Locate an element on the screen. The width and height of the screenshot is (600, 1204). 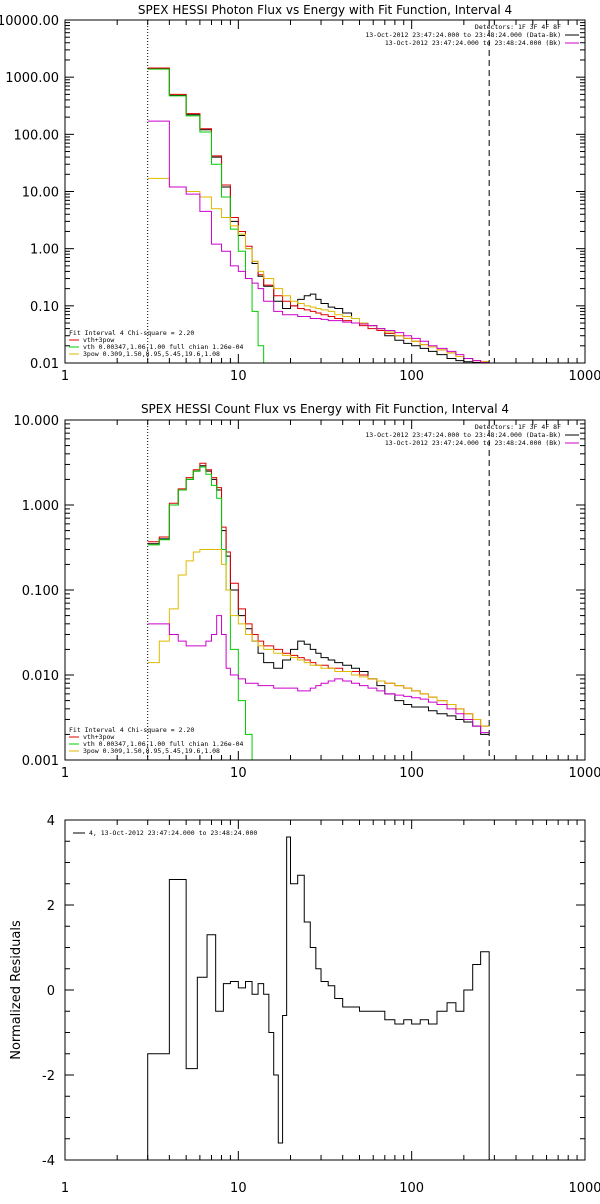
y-tick-label: 0.001 is located at coordinates (40, 761).